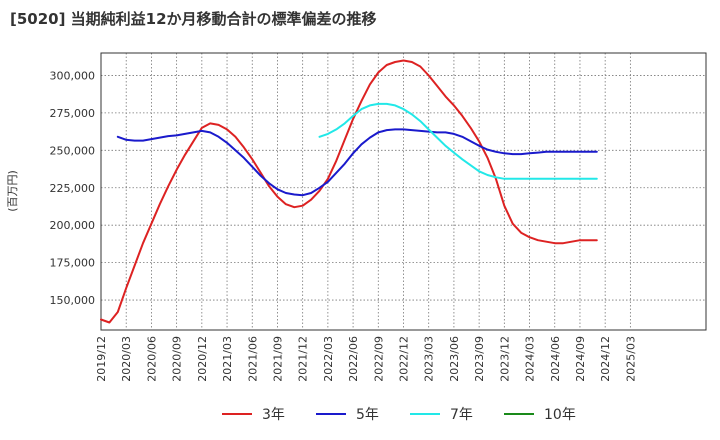 This screenshot has width=720, height=440. I want to click on y-tick-label: 150,000, so click(73, 300).